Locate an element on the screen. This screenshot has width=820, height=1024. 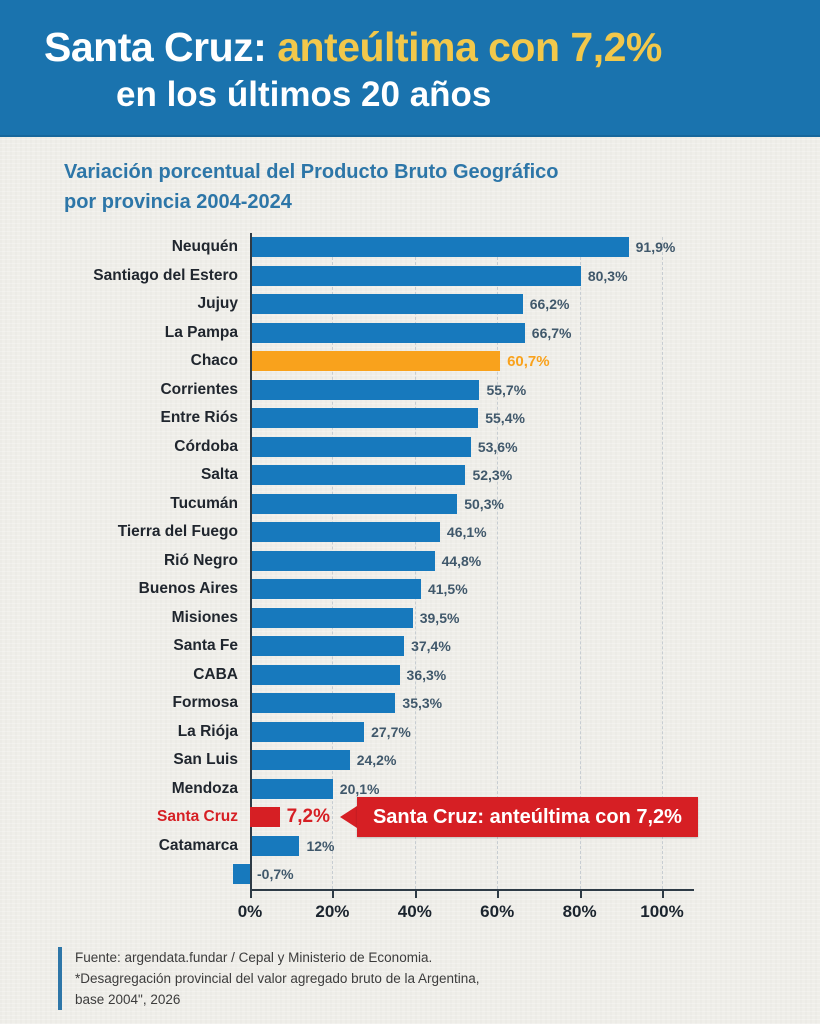
chart-row: Tierra del Fuego 46,1% is located at coordinates (418, 532).